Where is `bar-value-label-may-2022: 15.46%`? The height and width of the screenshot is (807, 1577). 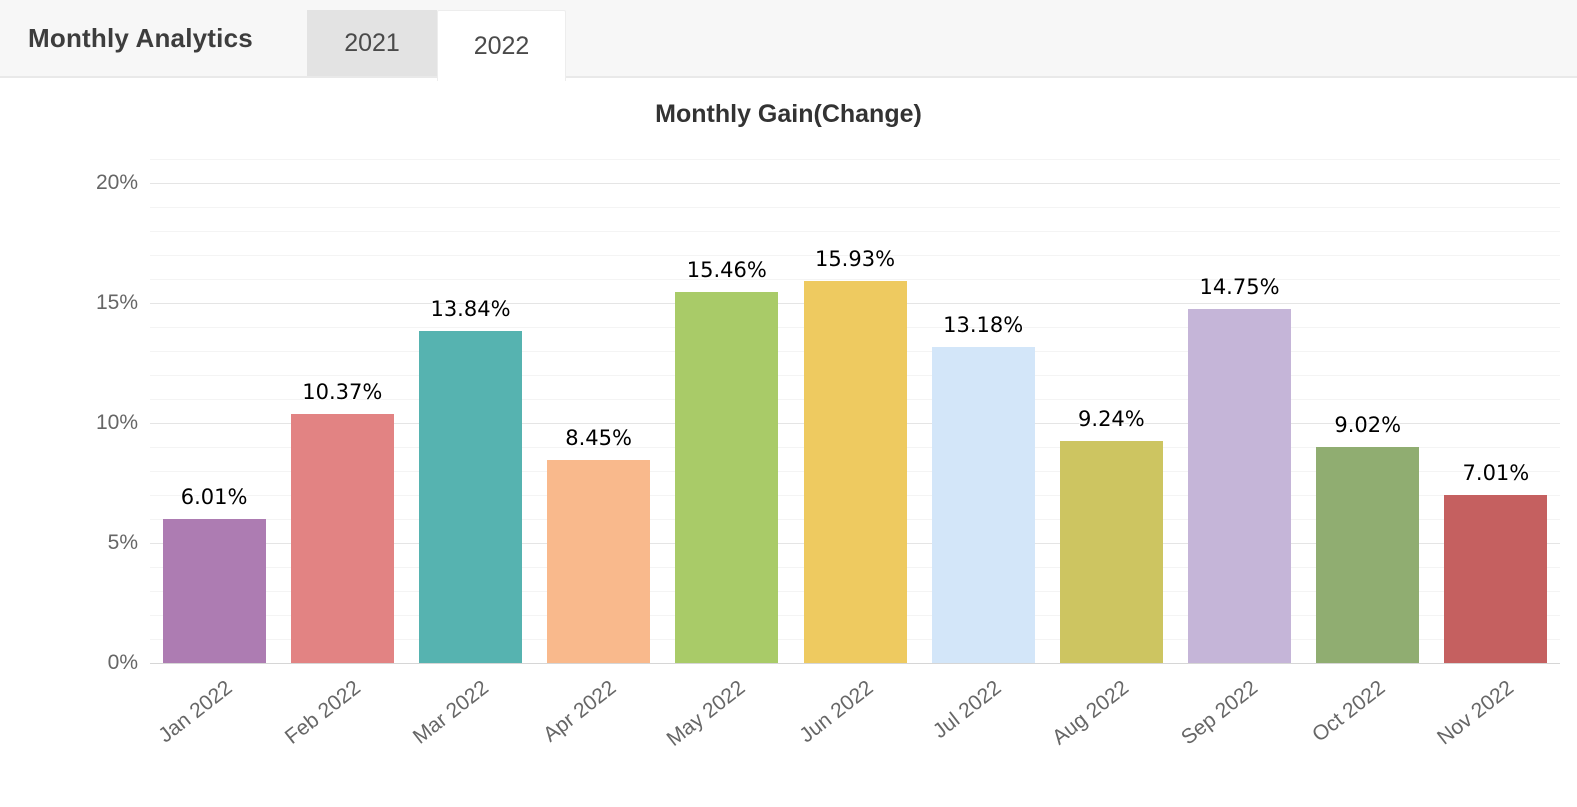
bar-value-label-may-2022: 15.46% is located at coordinates (726, 270).